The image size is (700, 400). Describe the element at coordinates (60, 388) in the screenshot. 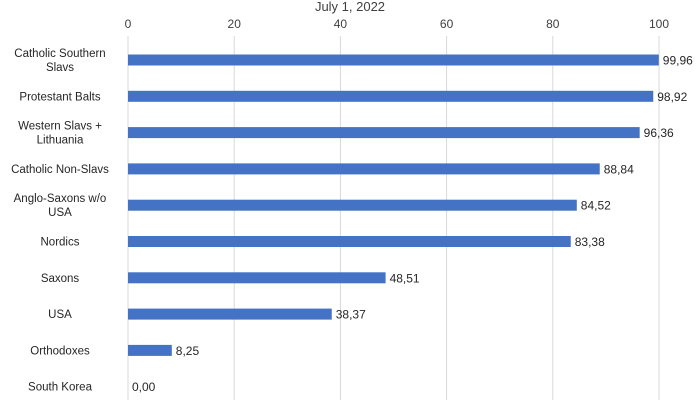

I see `category-label: South Korea` at that location.